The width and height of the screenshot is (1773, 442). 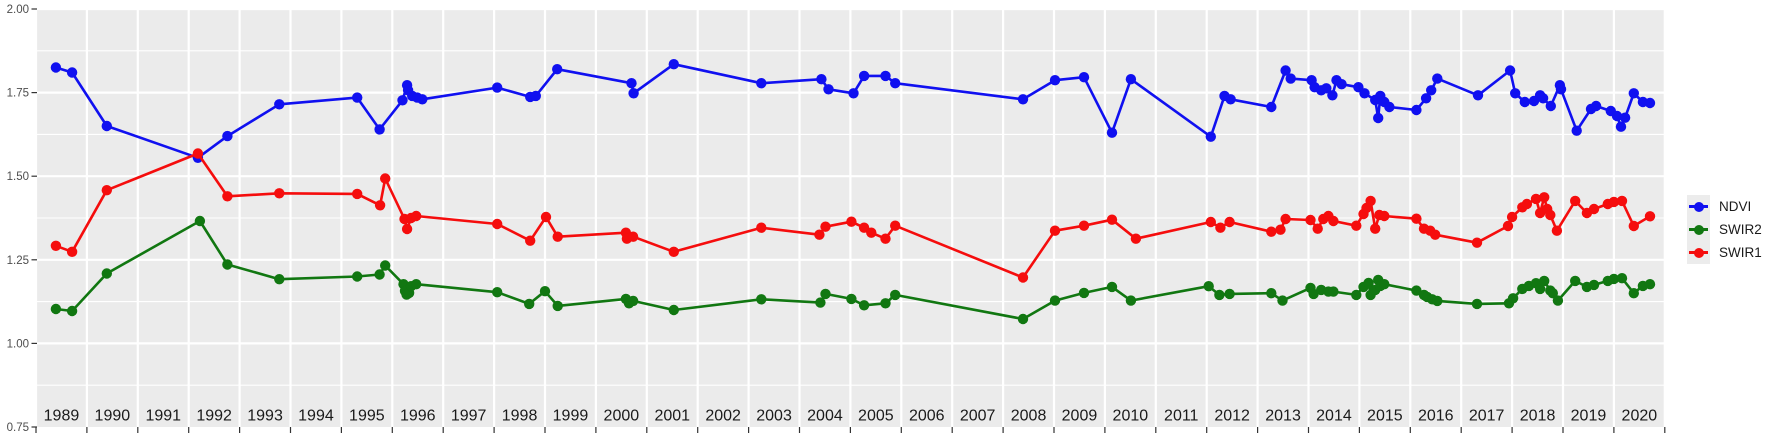 I want to click on x-axis-year-label: 2016, so click(x=1436, y=416).